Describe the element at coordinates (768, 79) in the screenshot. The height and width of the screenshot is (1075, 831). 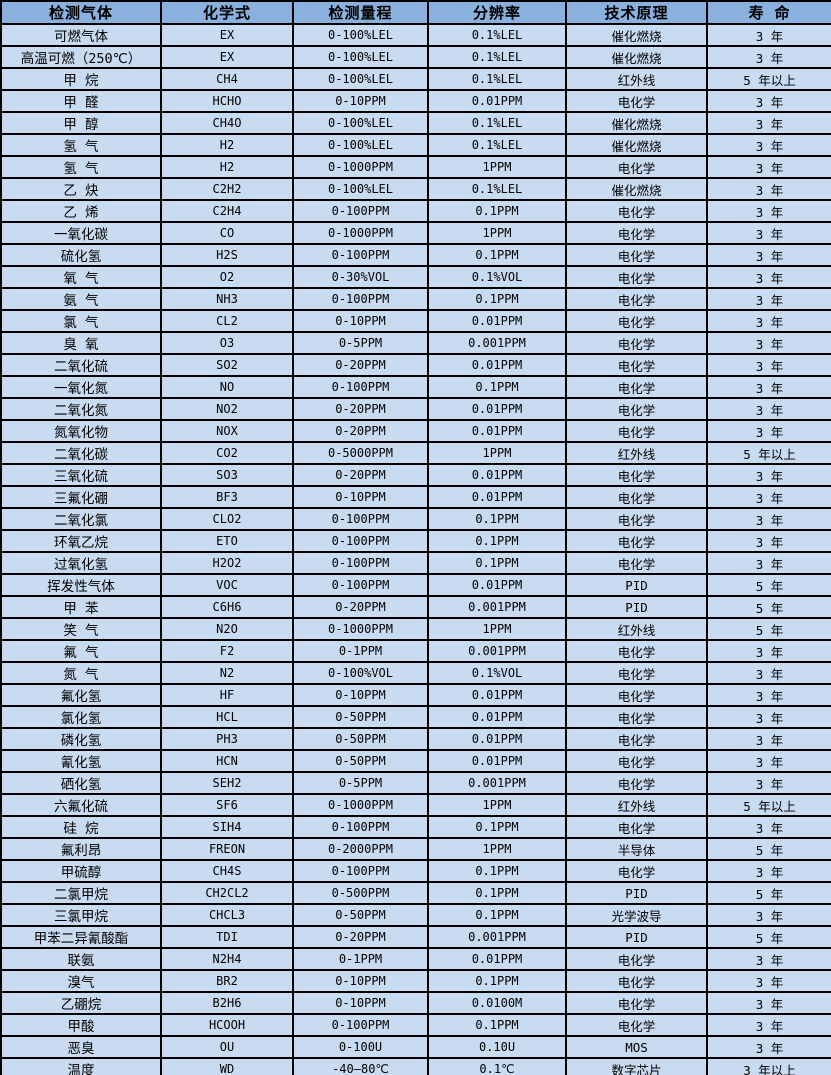
I see `cell-lifespan: 5 年以上` at that location.